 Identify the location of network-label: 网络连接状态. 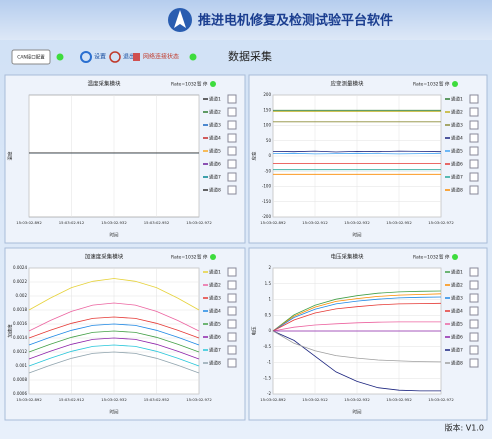
(161, 57).